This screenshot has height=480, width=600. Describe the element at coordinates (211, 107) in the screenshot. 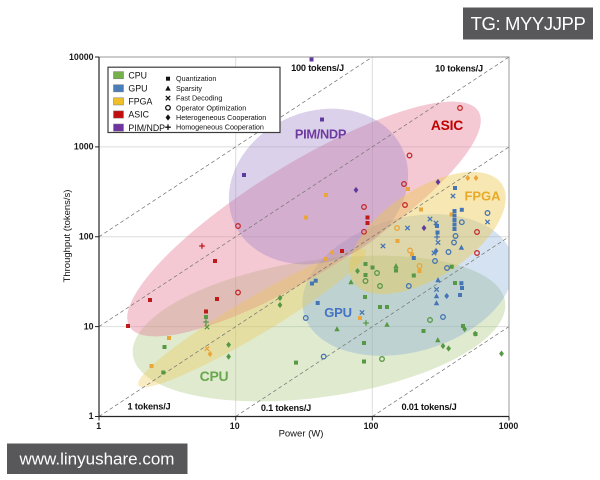

I see `svg-text: Operator Optimization` at that location.